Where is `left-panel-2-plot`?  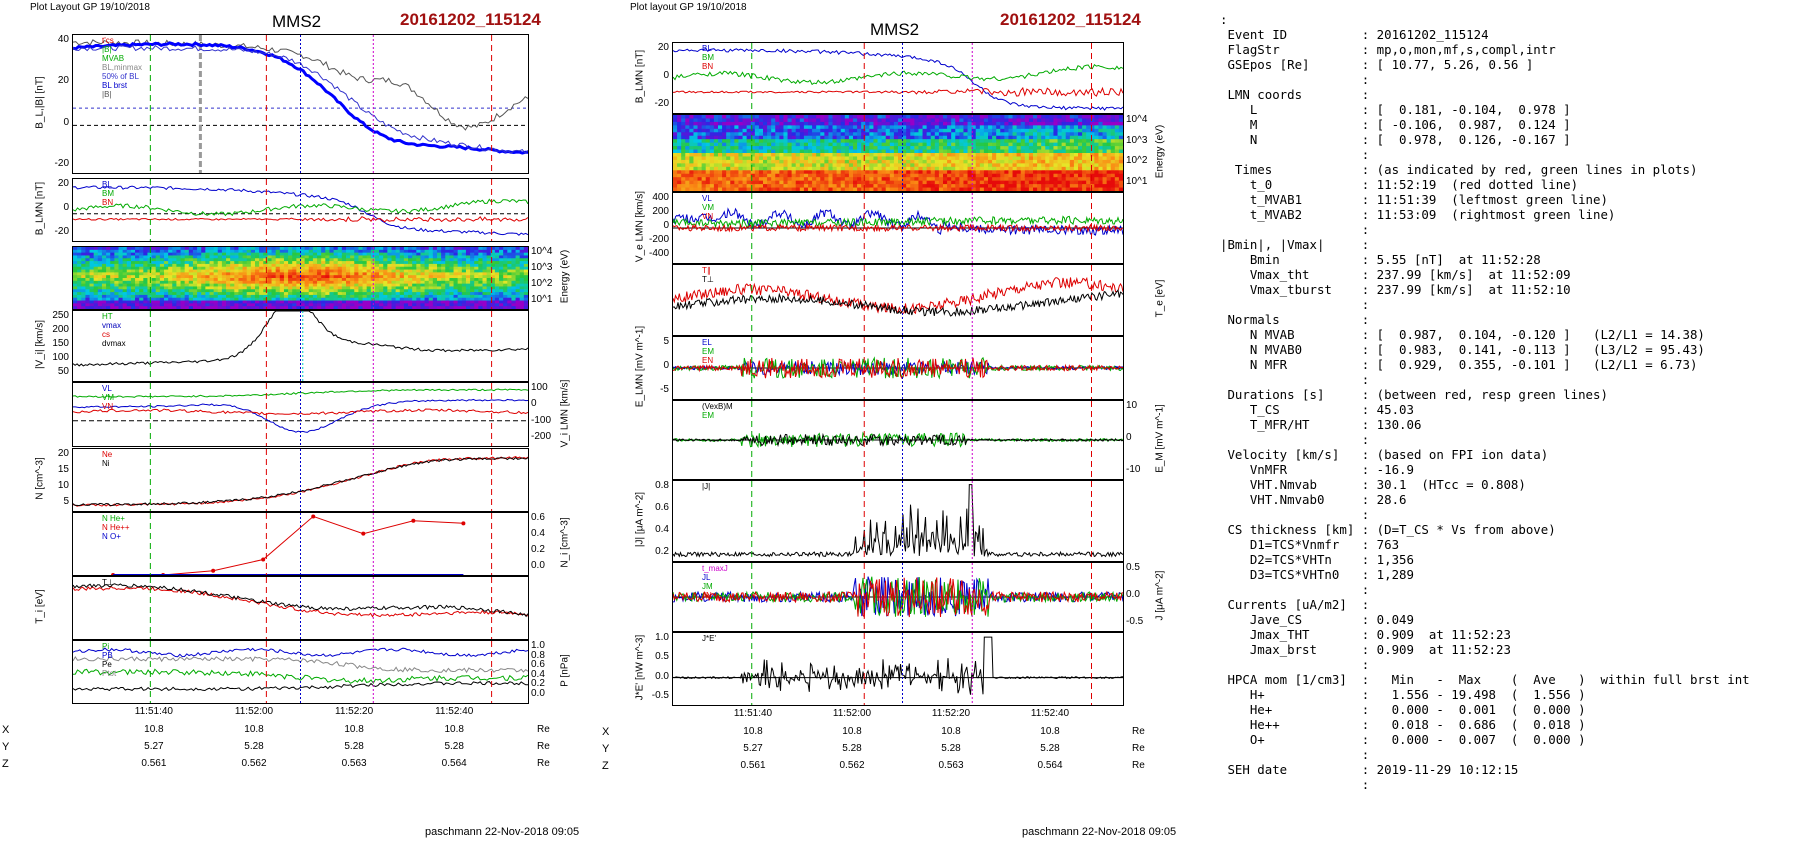
left-panel-2-plot is located at coordinates (300, 210).